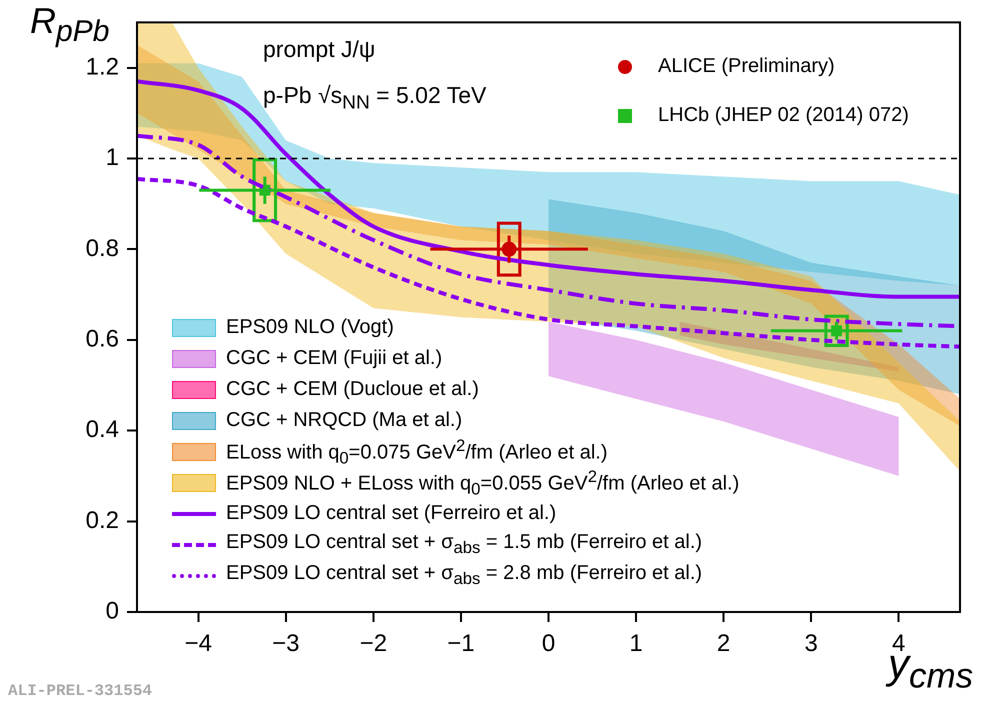  Describe the element at coordinates (374, 98) in the screenshot. I see `annotation: p-Pb √s$_{NN}$ = 5.02 TeV` at that location.